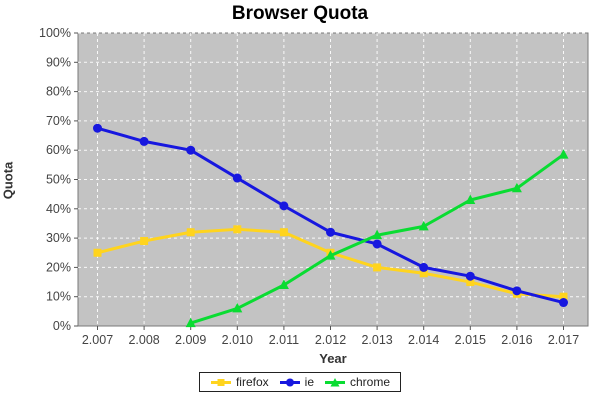 This screenshot has height=400, width=600. I want to click on y-tick-label: 80%, so click(58, 92).